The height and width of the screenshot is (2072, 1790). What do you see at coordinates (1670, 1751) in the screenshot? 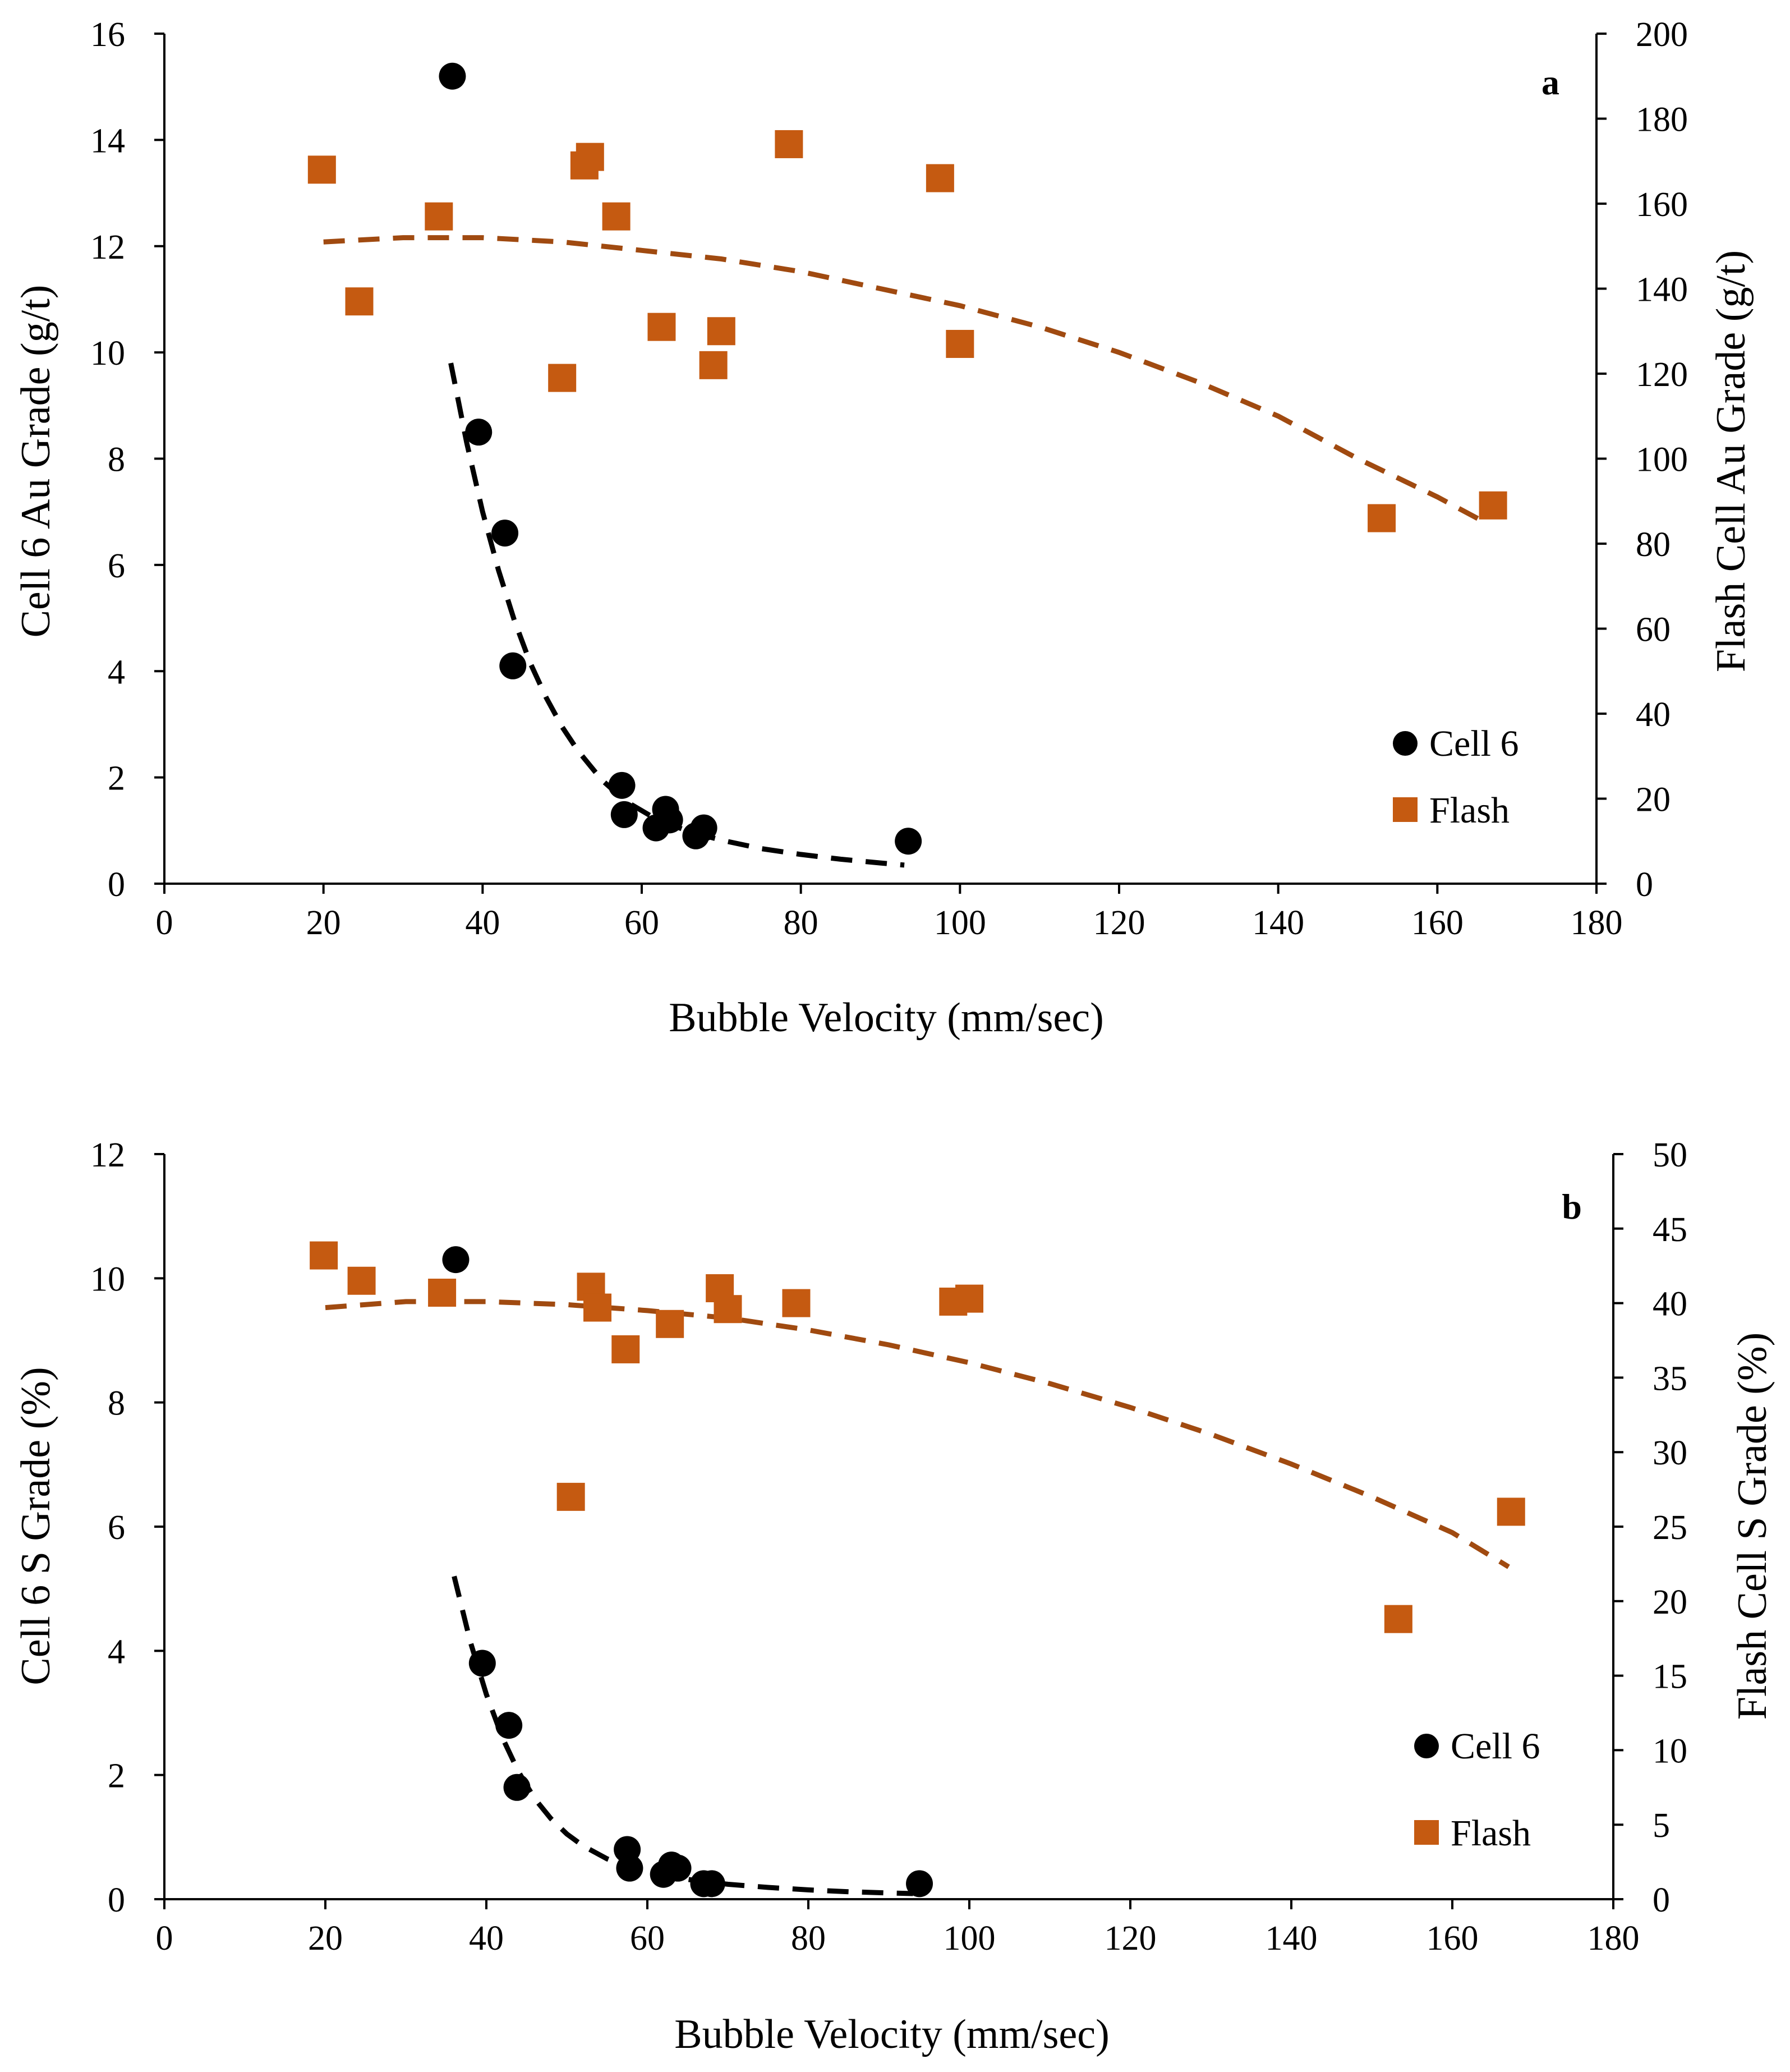
I see `panel-b-y2-tick-label: 10` at bounding box center [1670, 1751].